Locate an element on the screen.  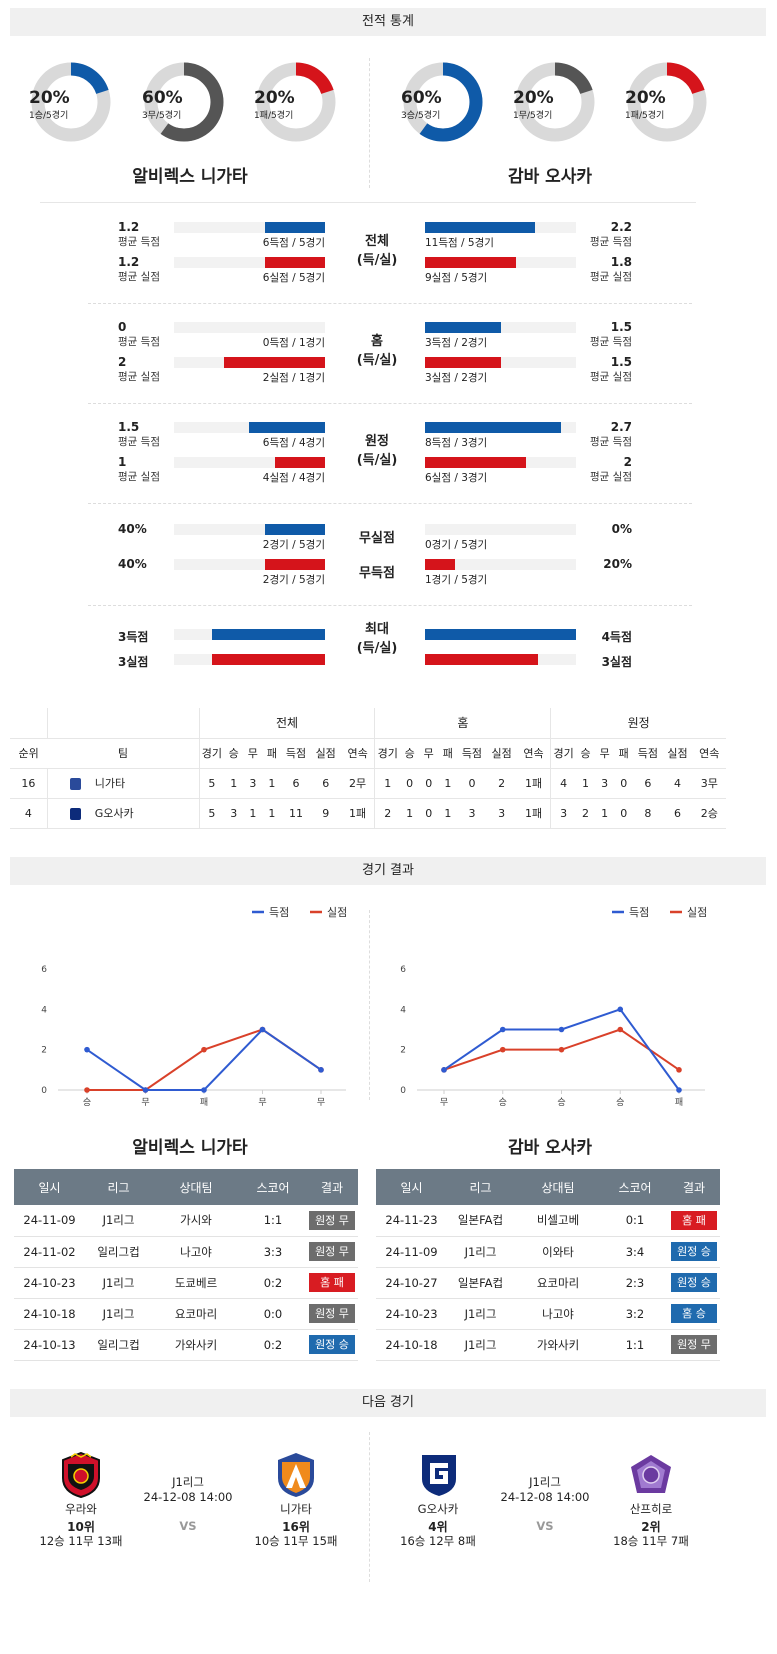
next-league: J1리그 is located at coordinates (545, 1482).